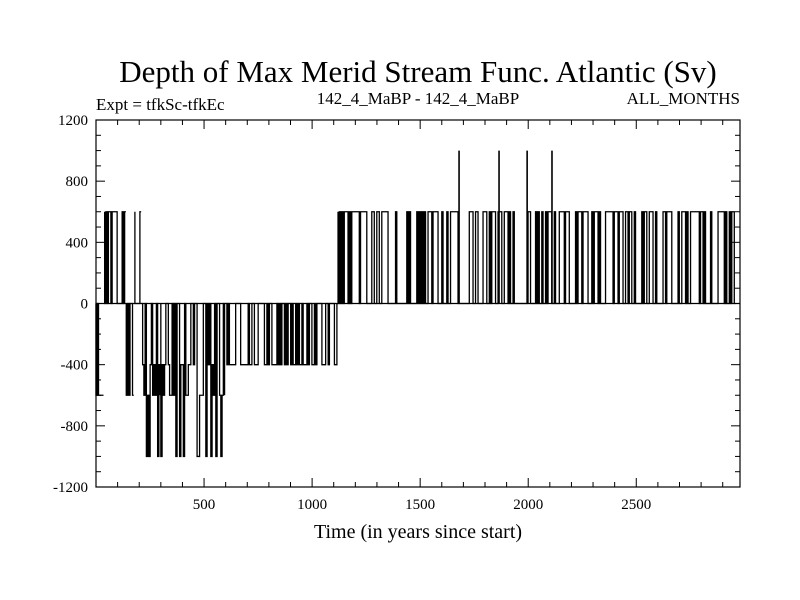  Describe the element at coordinates (75, 427) in the screenshot. I see `y-tick-label: -800` at that location.